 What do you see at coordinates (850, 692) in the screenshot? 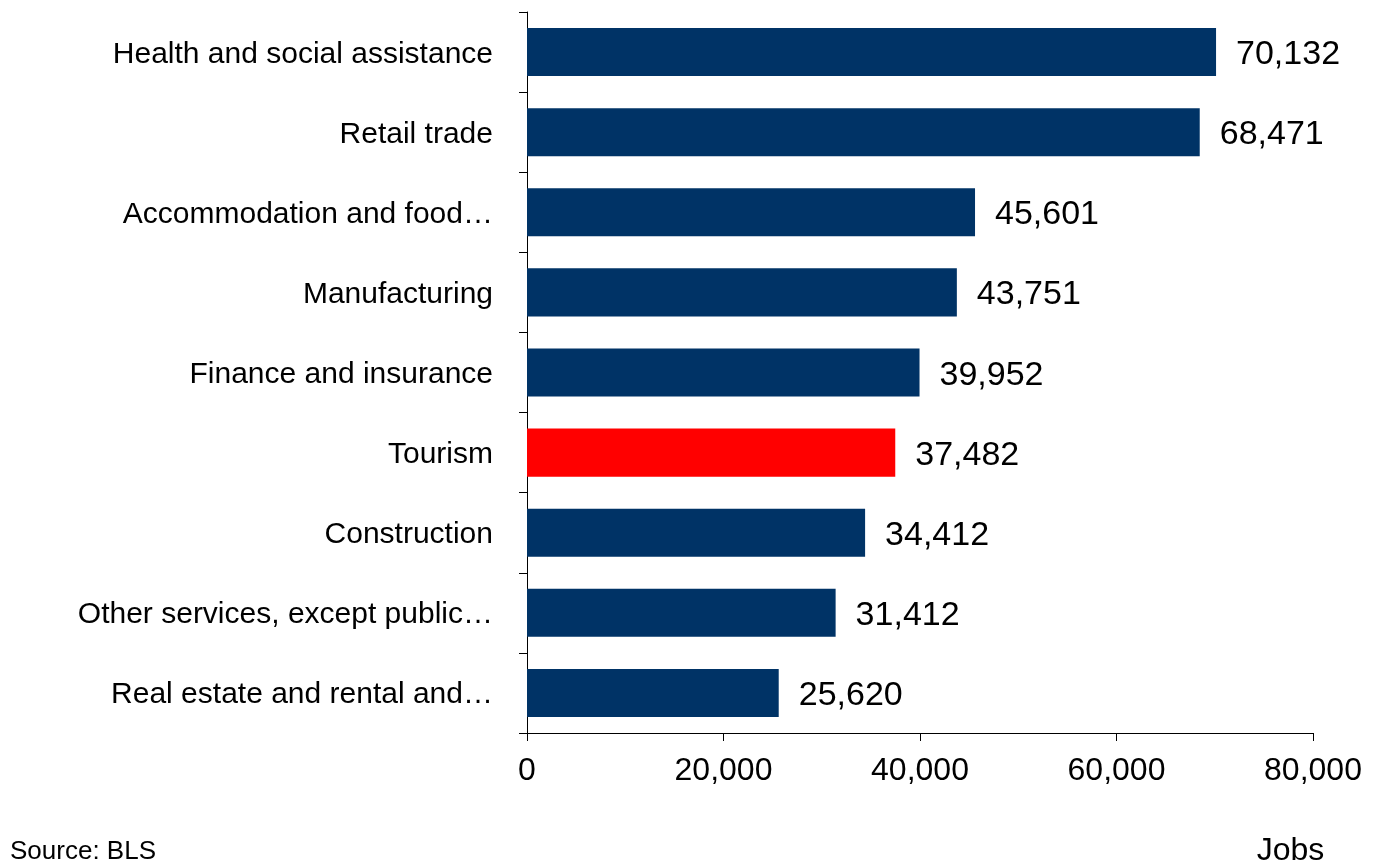
I see `data-label: 25,620` at bounding box center [850, 692].